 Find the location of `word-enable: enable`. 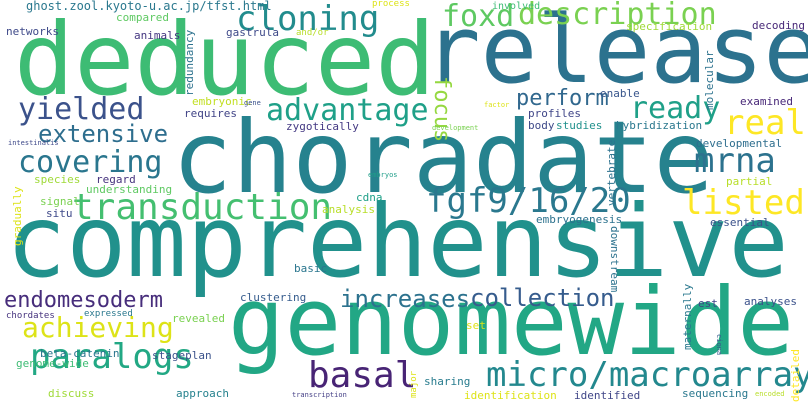

word-enable: enable is located at coordinates (620, 93).